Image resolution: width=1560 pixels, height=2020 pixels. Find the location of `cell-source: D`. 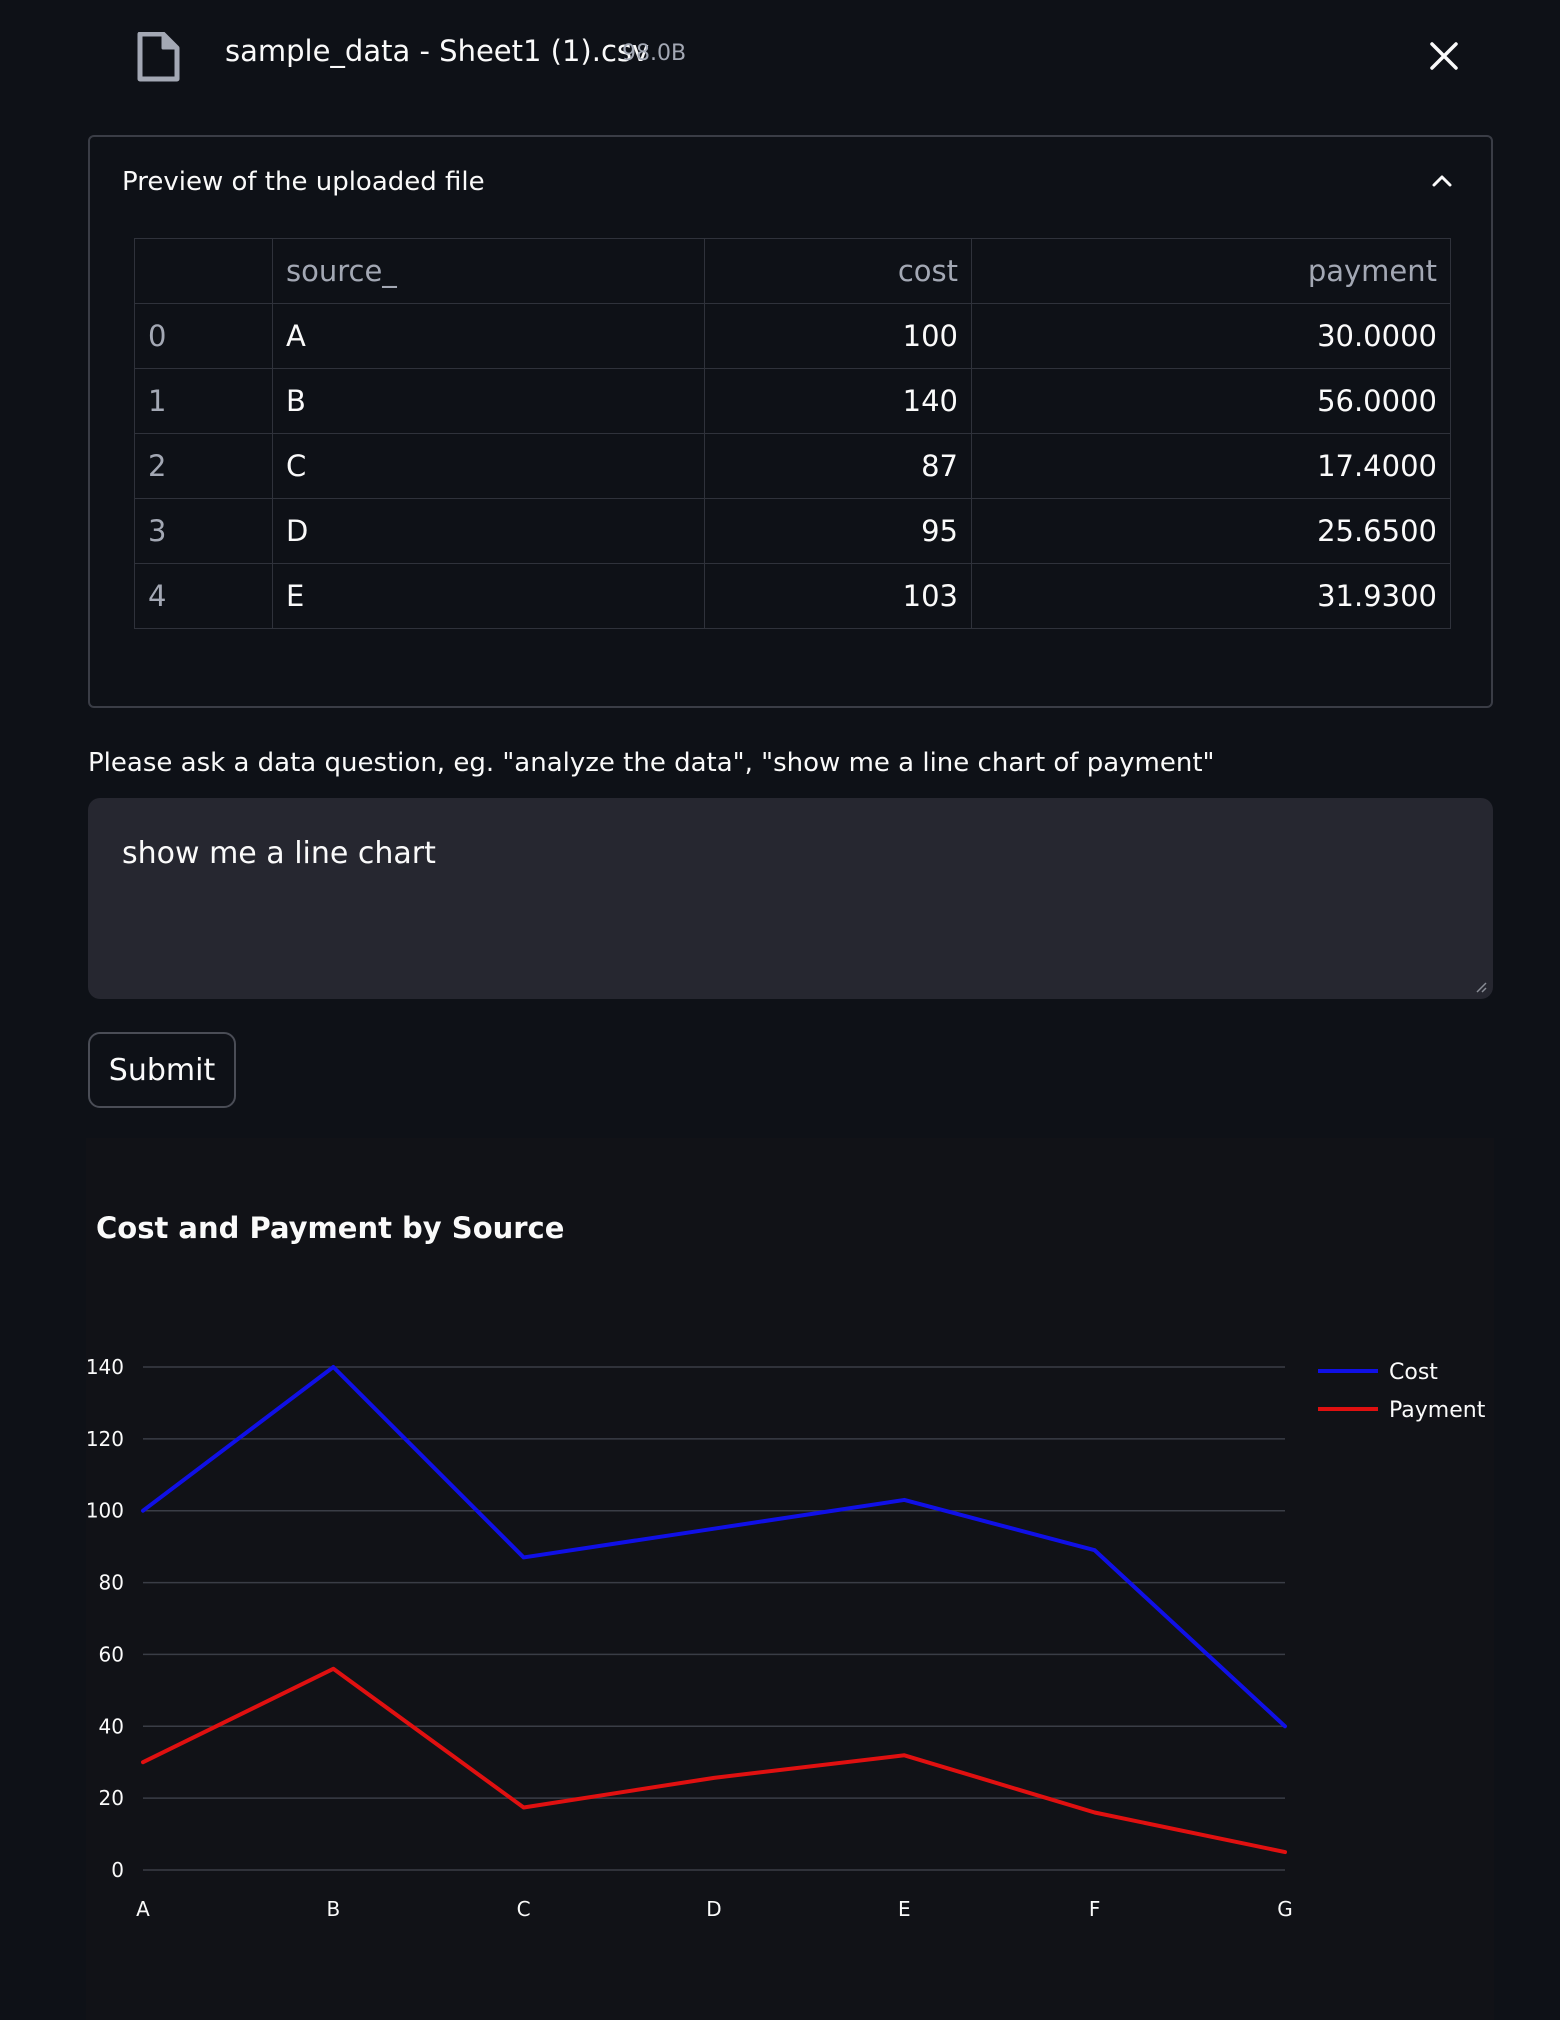

cell-source: D is located at coordinates (488, 531).